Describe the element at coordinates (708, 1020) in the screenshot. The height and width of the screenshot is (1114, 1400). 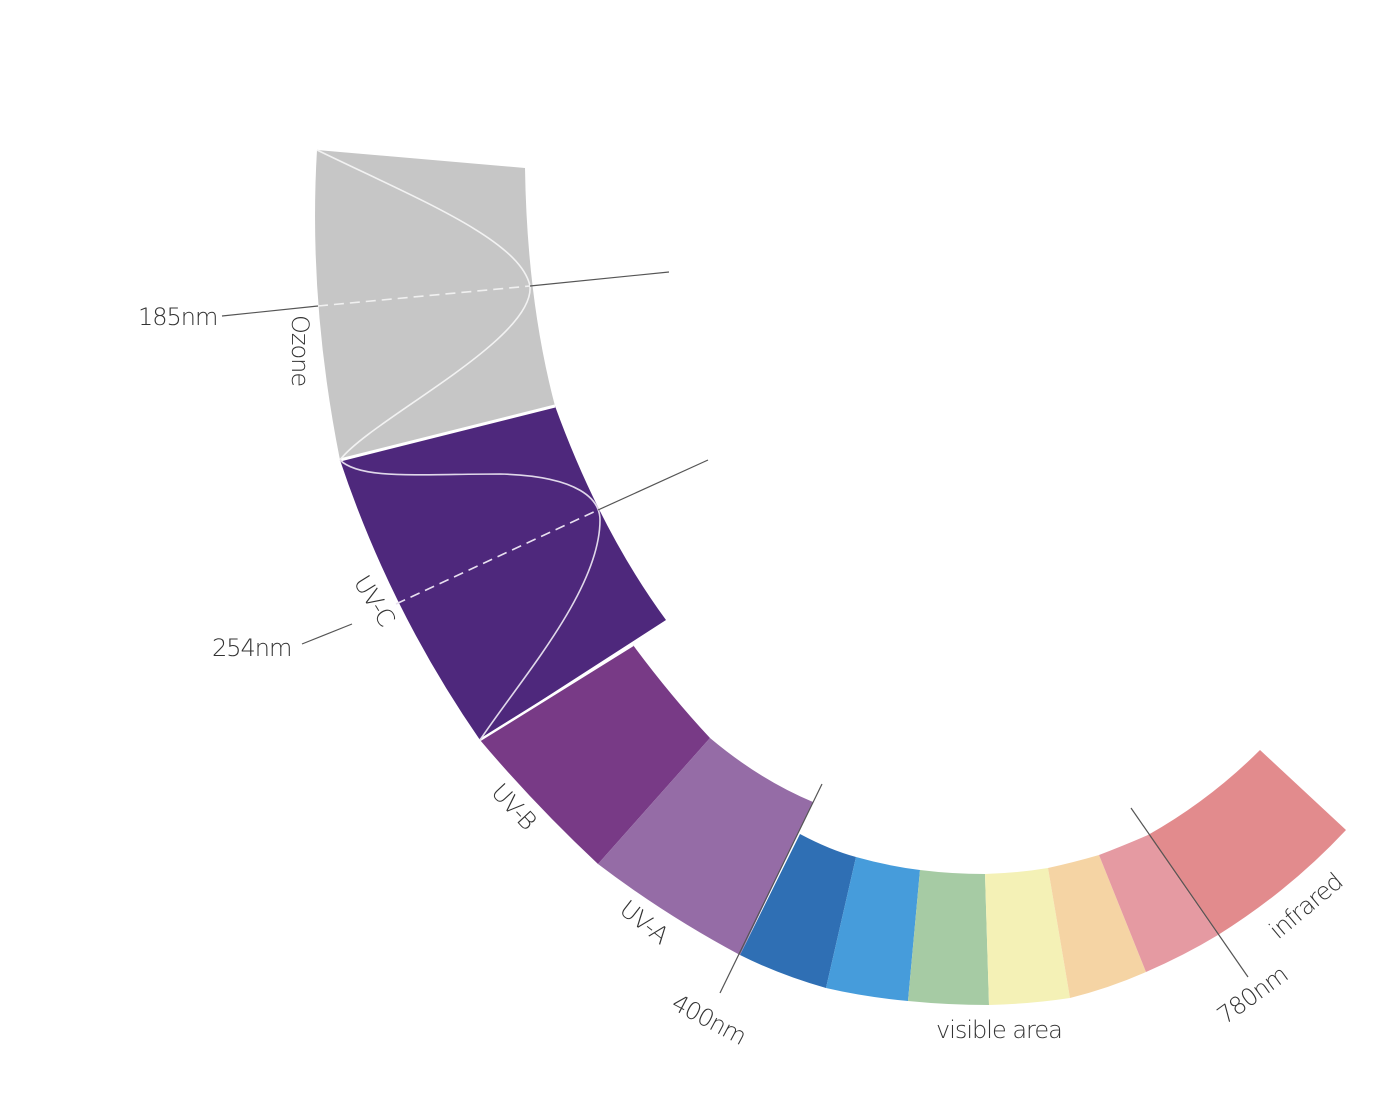
I see `marker-400nm-label: 400nm` at that location.